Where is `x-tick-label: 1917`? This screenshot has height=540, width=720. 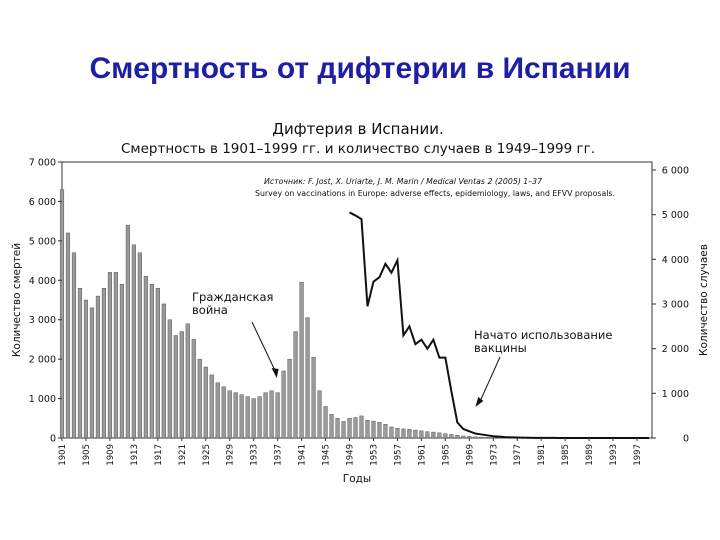
x-tick-label: 1917 is located at coordinates (159, 455).